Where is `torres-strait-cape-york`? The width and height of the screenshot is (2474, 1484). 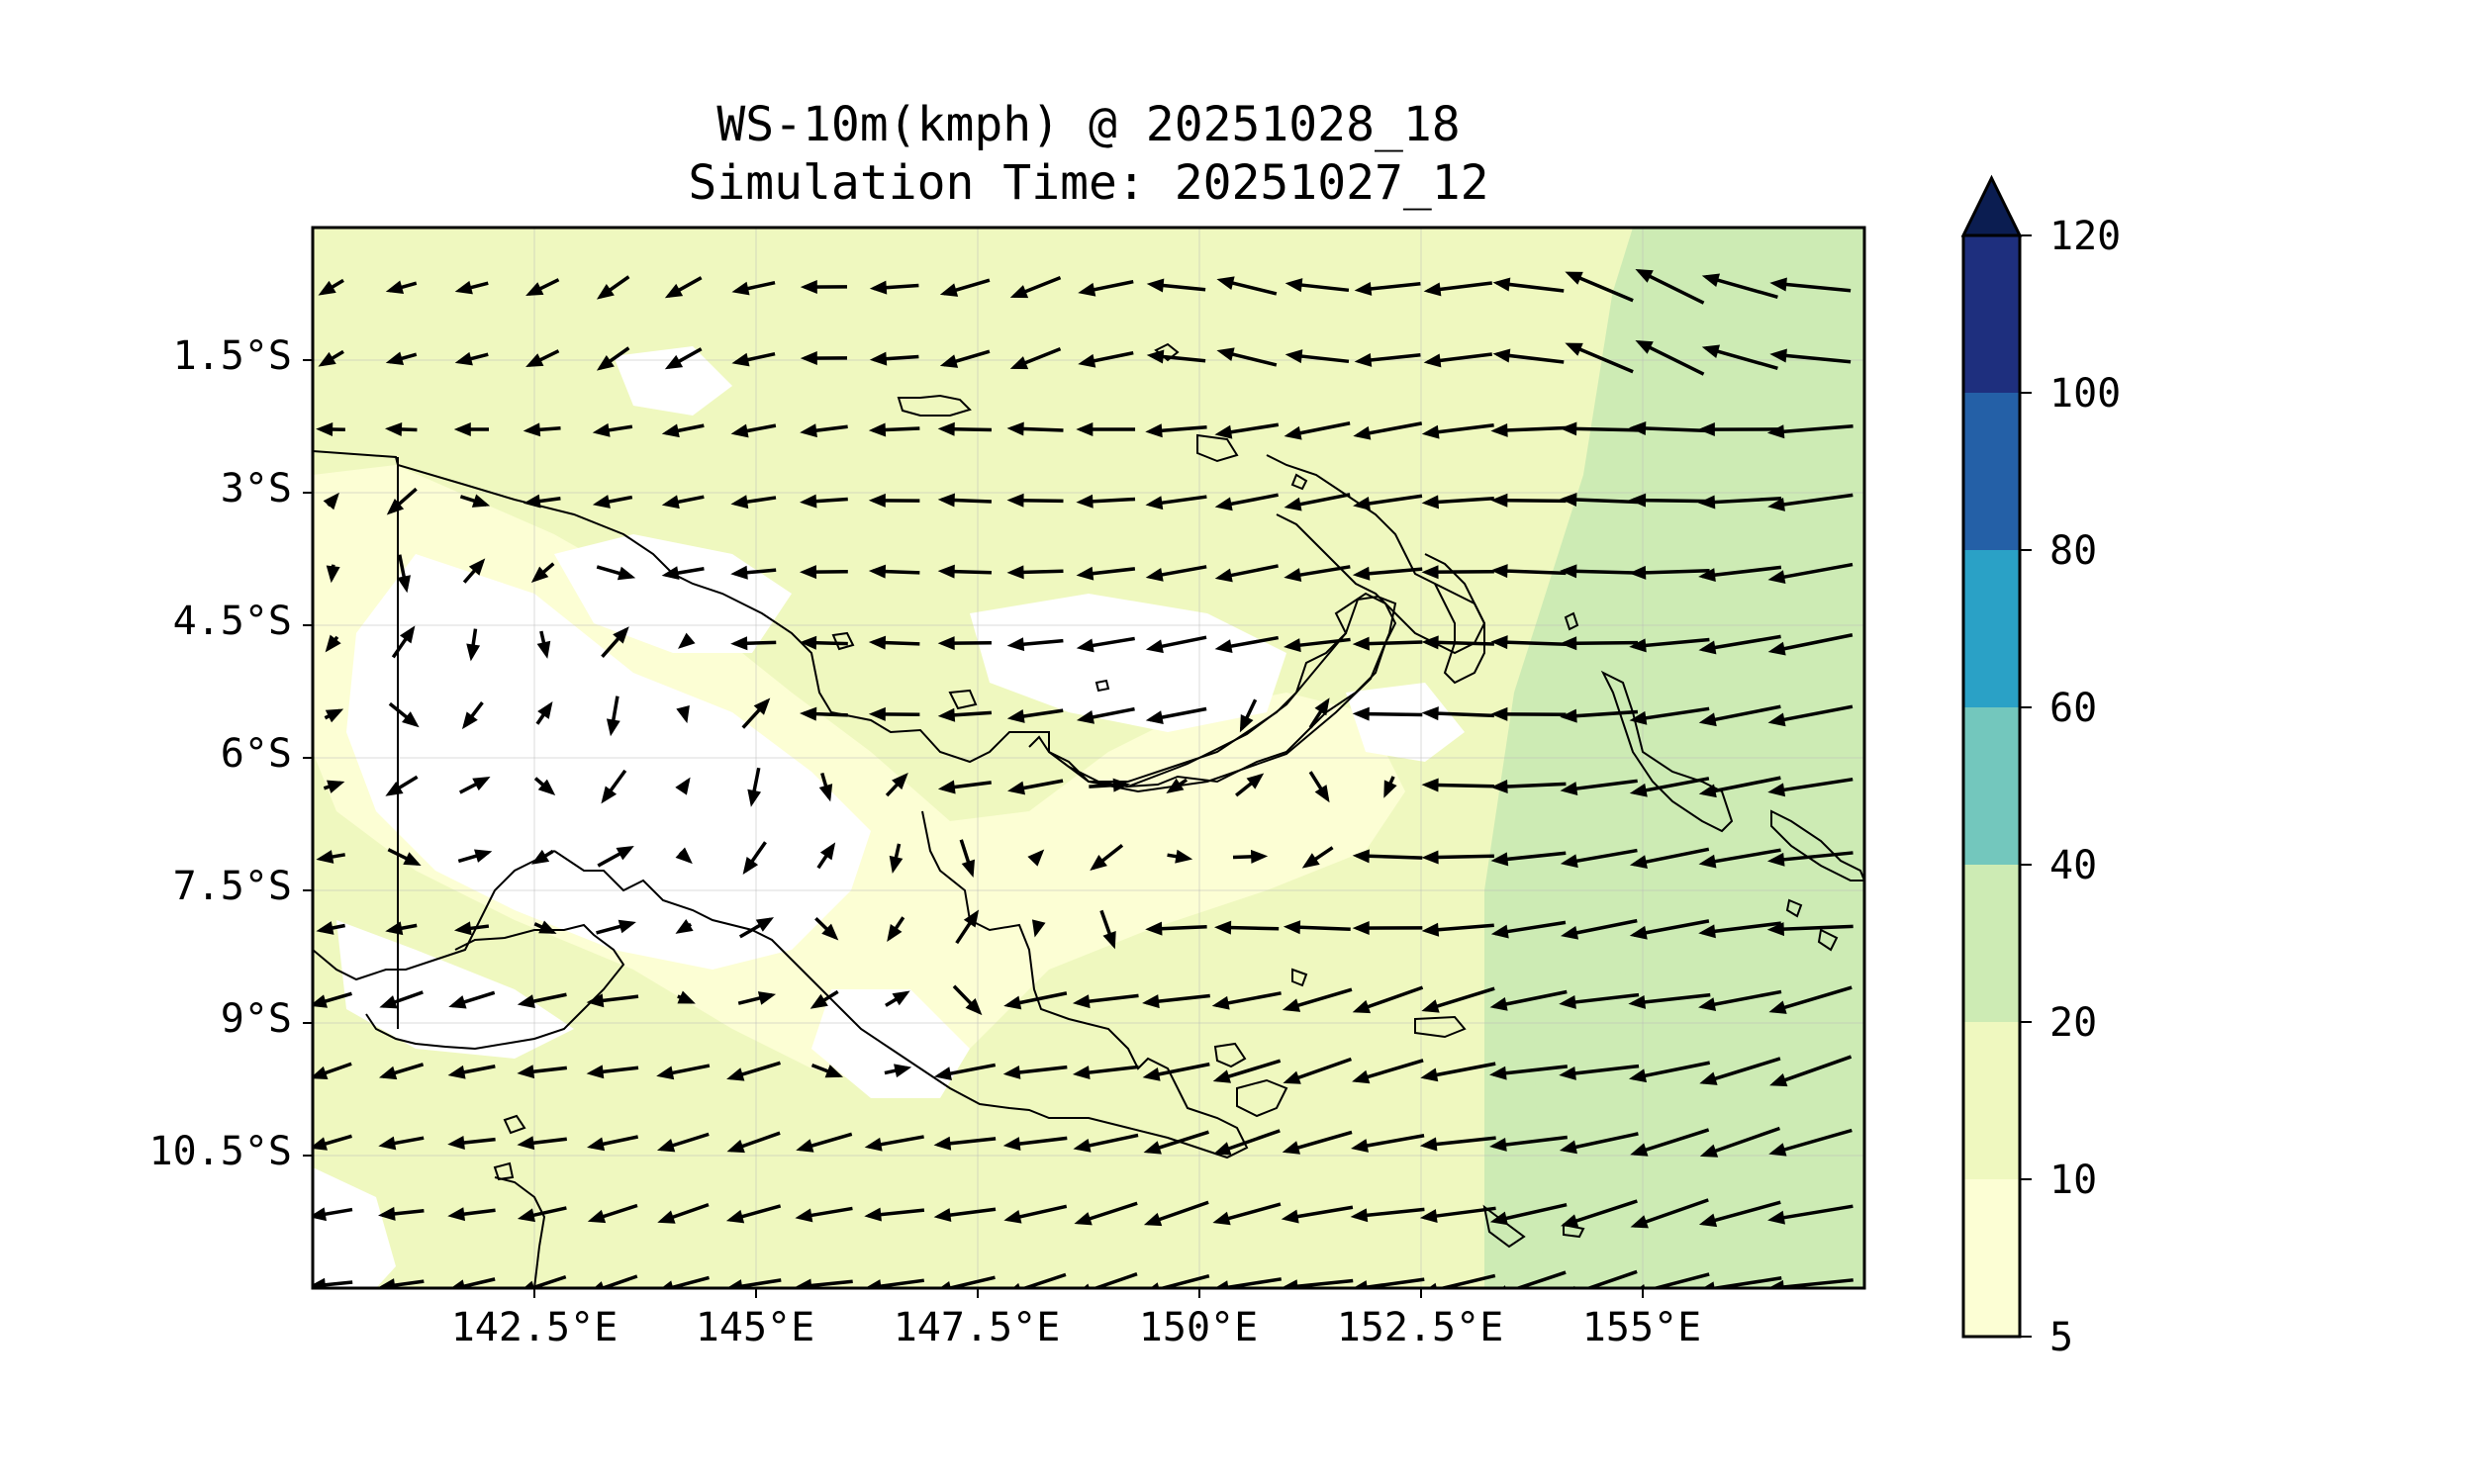 torres-strait-cape-york is located at coordinates (520, 1232).